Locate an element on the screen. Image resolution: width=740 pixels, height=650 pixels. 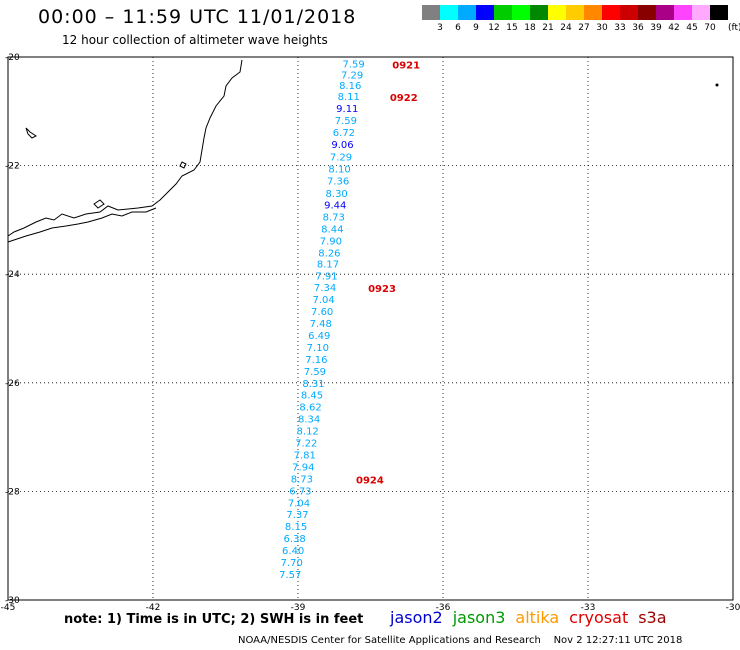
time-label: 0921 is located at coordinates (406, 66).